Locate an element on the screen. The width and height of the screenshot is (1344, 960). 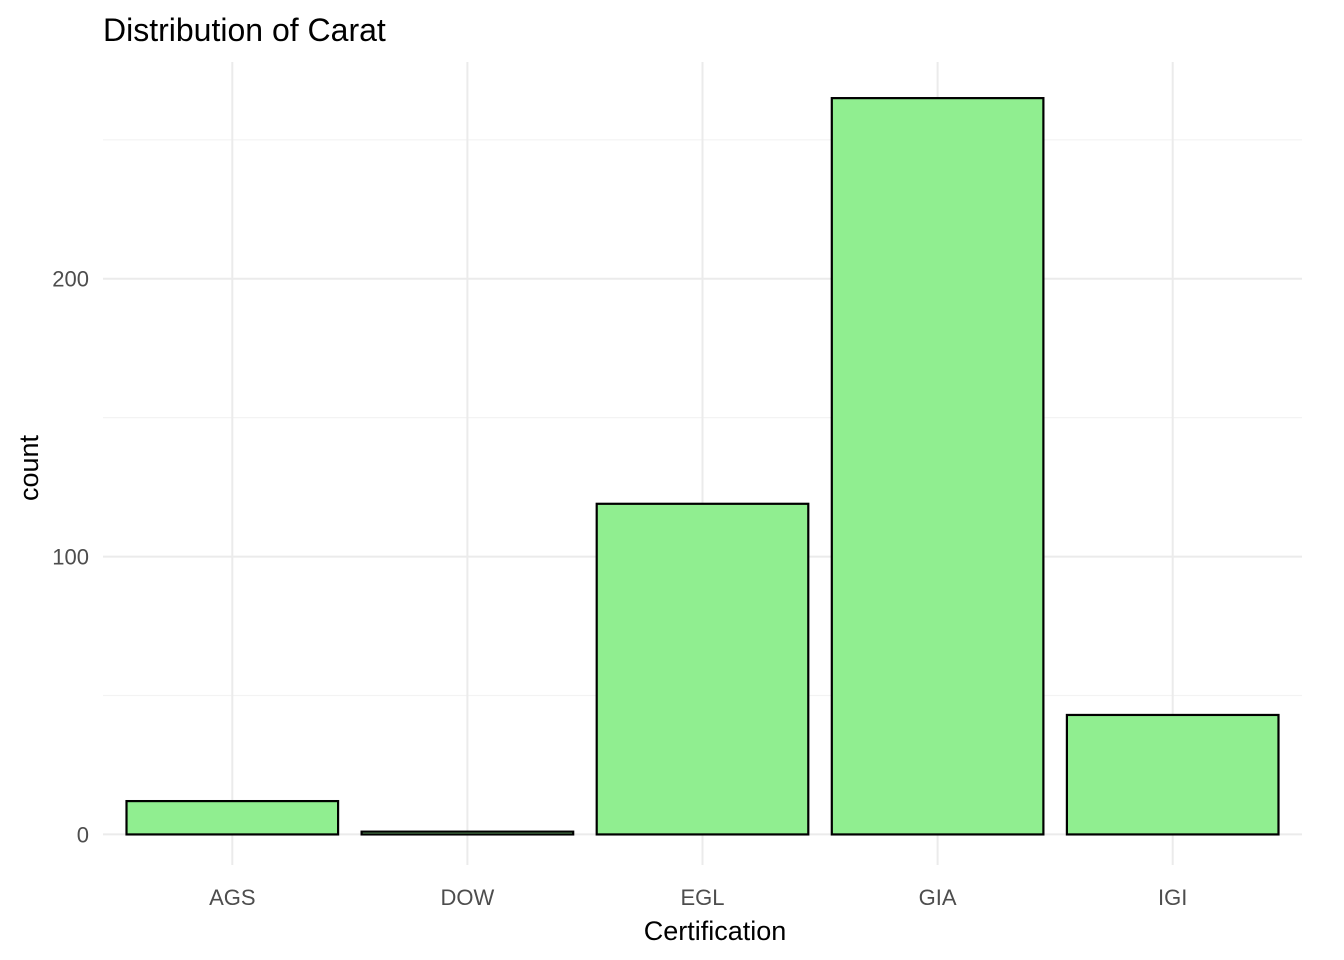
y-tick-label: 0 is located at coordinates (83, 834).